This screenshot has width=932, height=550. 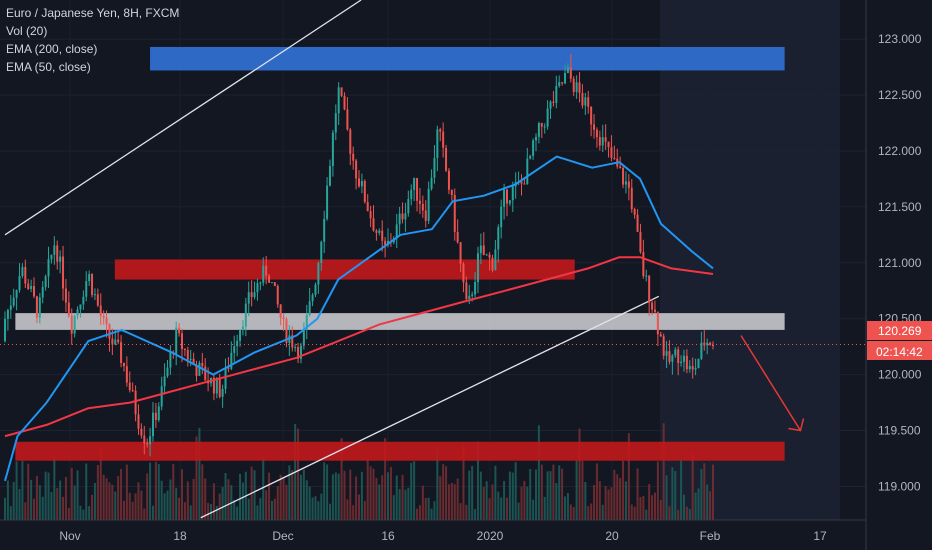 I want to click on countdown-label: 02:14:42, so click(x=899, y=352).